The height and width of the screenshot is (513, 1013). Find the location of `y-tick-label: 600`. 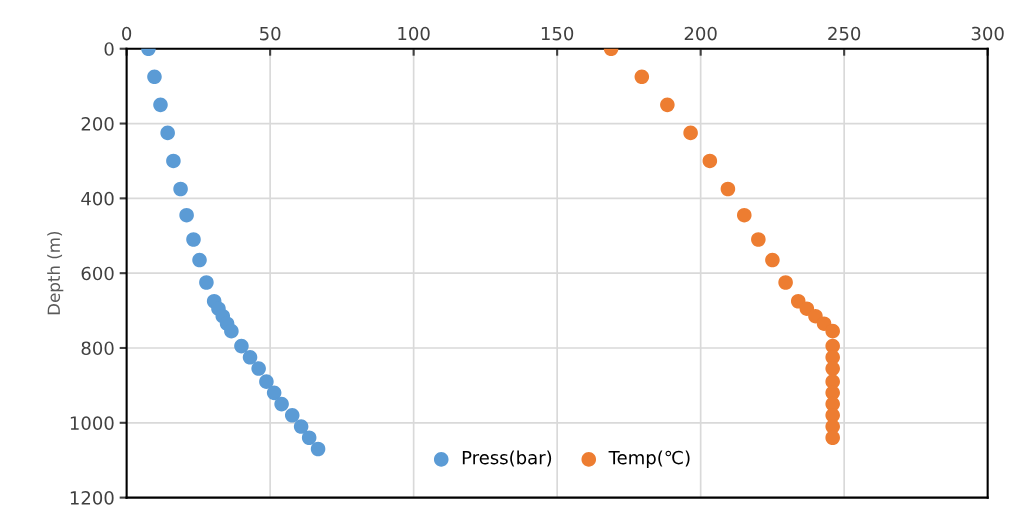

y-tick-label: 600 is located at coordinates (97, 273).